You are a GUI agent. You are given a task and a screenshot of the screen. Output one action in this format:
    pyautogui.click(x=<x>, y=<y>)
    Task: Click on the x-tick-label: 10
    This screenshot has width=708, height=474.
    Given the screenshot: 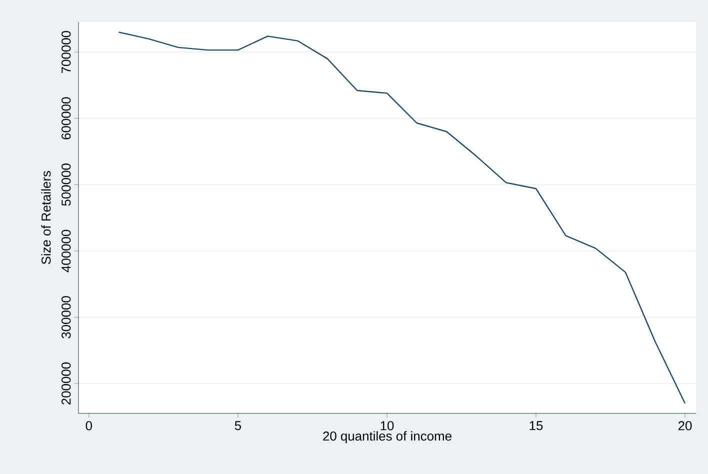 What is the action you would take?
    pyautogui.click(x=387, y=425)
    